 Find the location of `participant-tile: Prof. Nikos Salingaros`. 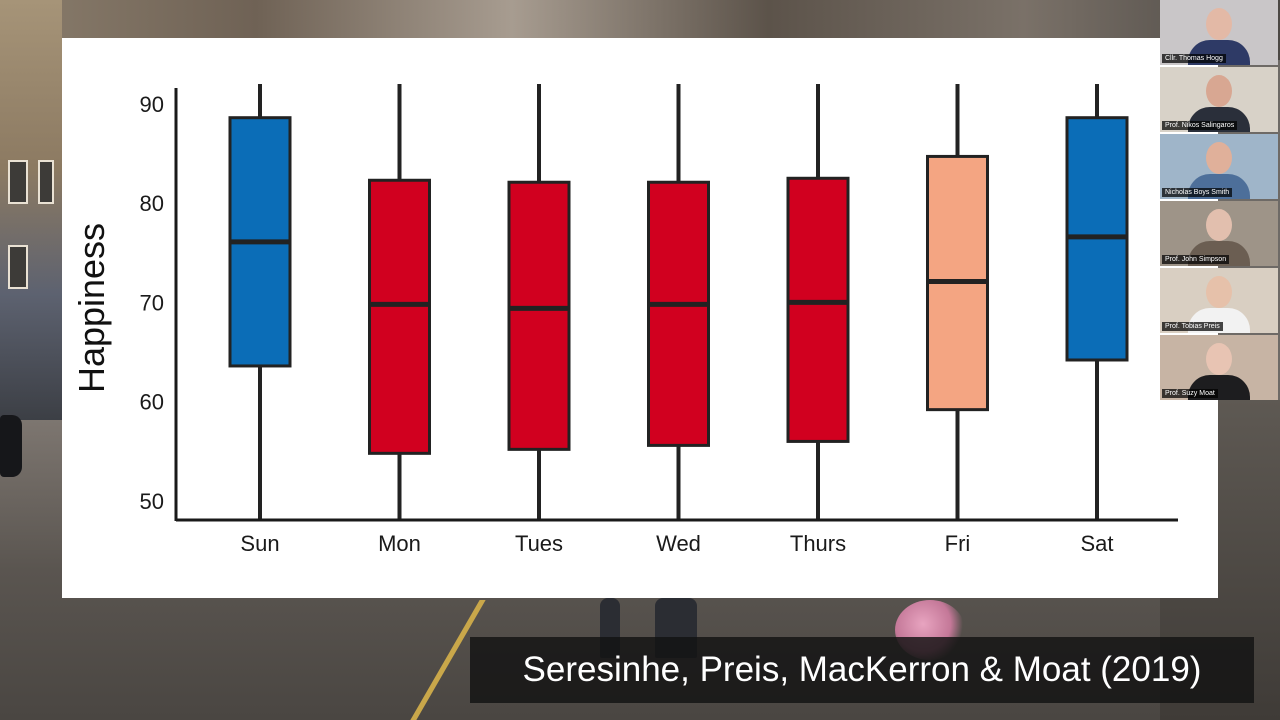

participant-tile: Prof. Nikos Salingaros is located at coordinates (1219, 99).